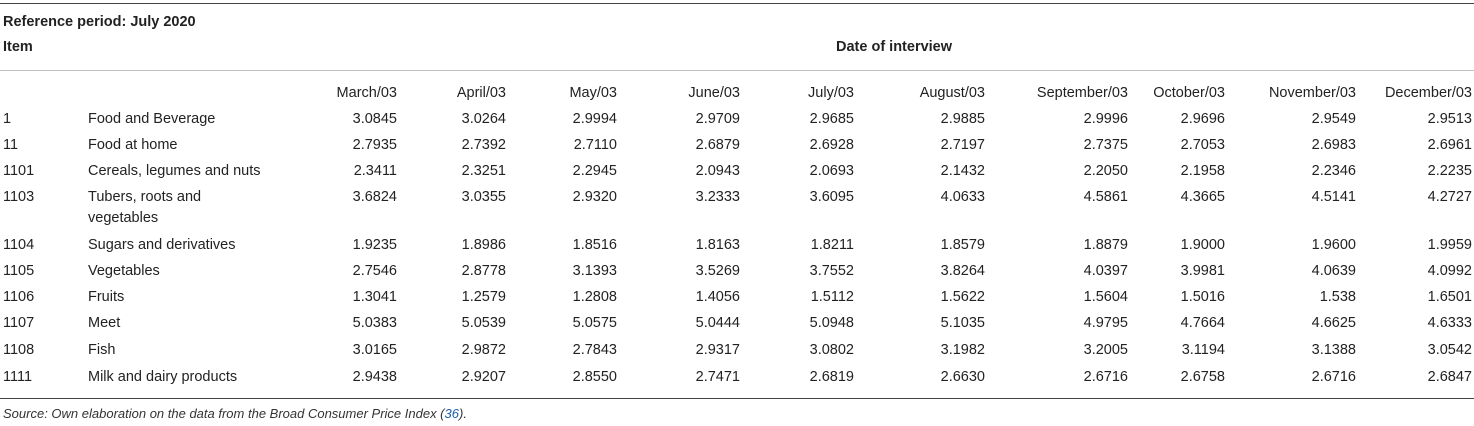 This screenshot has width=1474, height=426. I want to click on column-header: November/03, so click(1312, 93).